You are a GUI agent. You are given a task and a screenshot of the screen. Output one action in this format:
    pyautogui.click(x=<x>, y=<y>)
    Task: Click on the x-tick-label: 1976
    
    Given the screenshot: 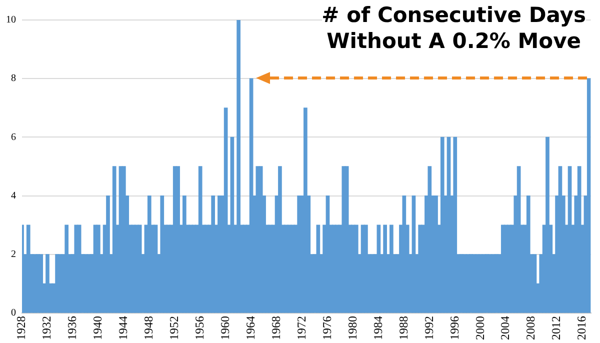 What is the action you would take?
    pyautogui.click(x=327, y=328)
    